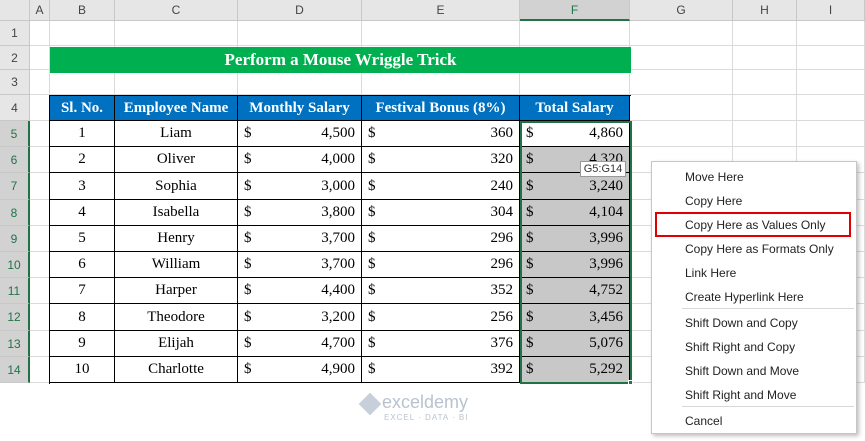 The width and height of the screenshot is (865, 441). Describe the element at coordinates (768, 406) in the screenshot. I see `menu-separator` at that location.